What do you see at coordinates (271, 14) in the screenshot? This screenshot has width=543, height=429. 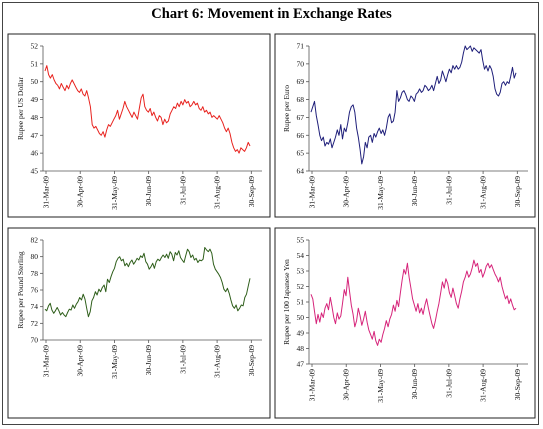 I see `chart-title: Chart 6: Movement in Exchange Rates` at bounding box center [271, 14].